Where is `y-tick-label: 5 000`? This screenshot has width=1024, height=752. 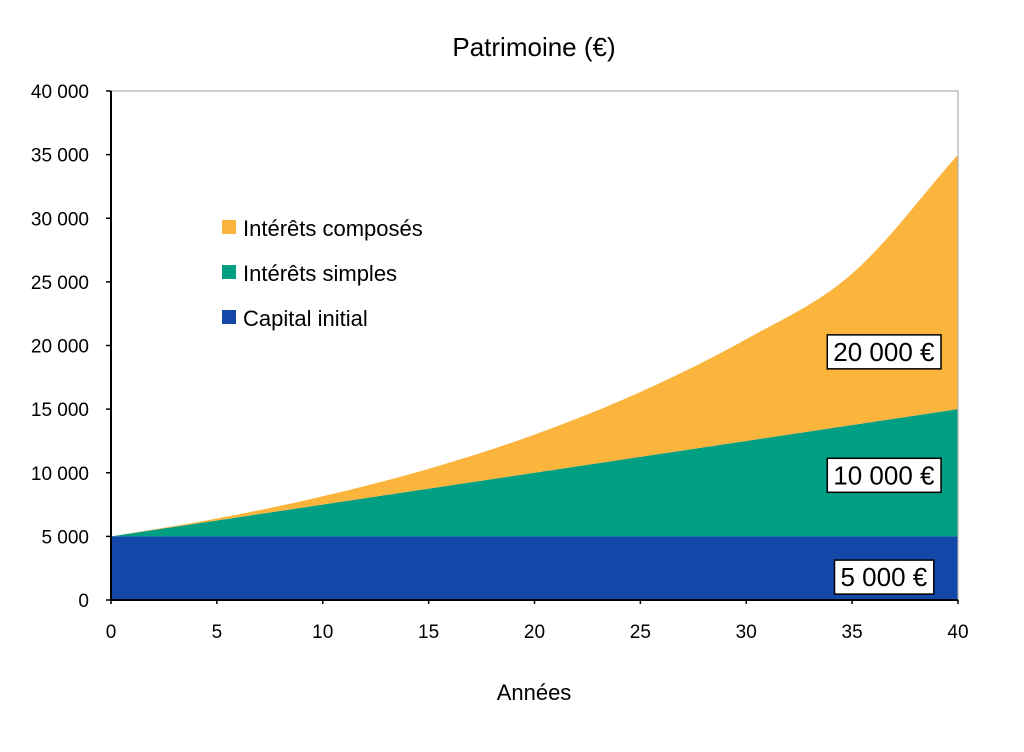 y-tick-label: 5 000 is located at coordinates (65, 537).